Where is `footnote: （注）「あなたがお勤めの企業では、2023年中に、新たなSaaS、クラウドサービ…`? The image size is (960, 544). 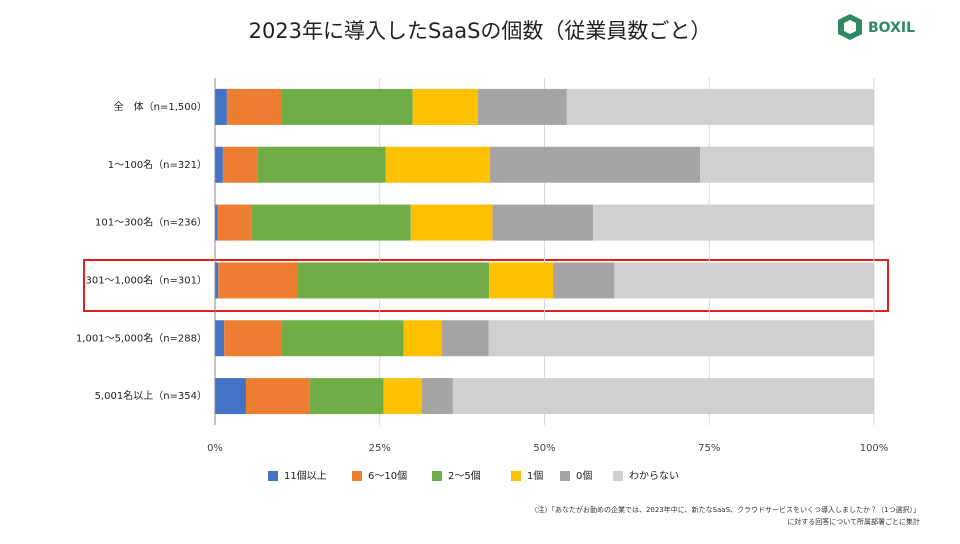
footnote: （注）「あなたがお勤めの企業では、2023年中に、新たなSaaS、クラウドサービ… is located at coordinates (725, 509).